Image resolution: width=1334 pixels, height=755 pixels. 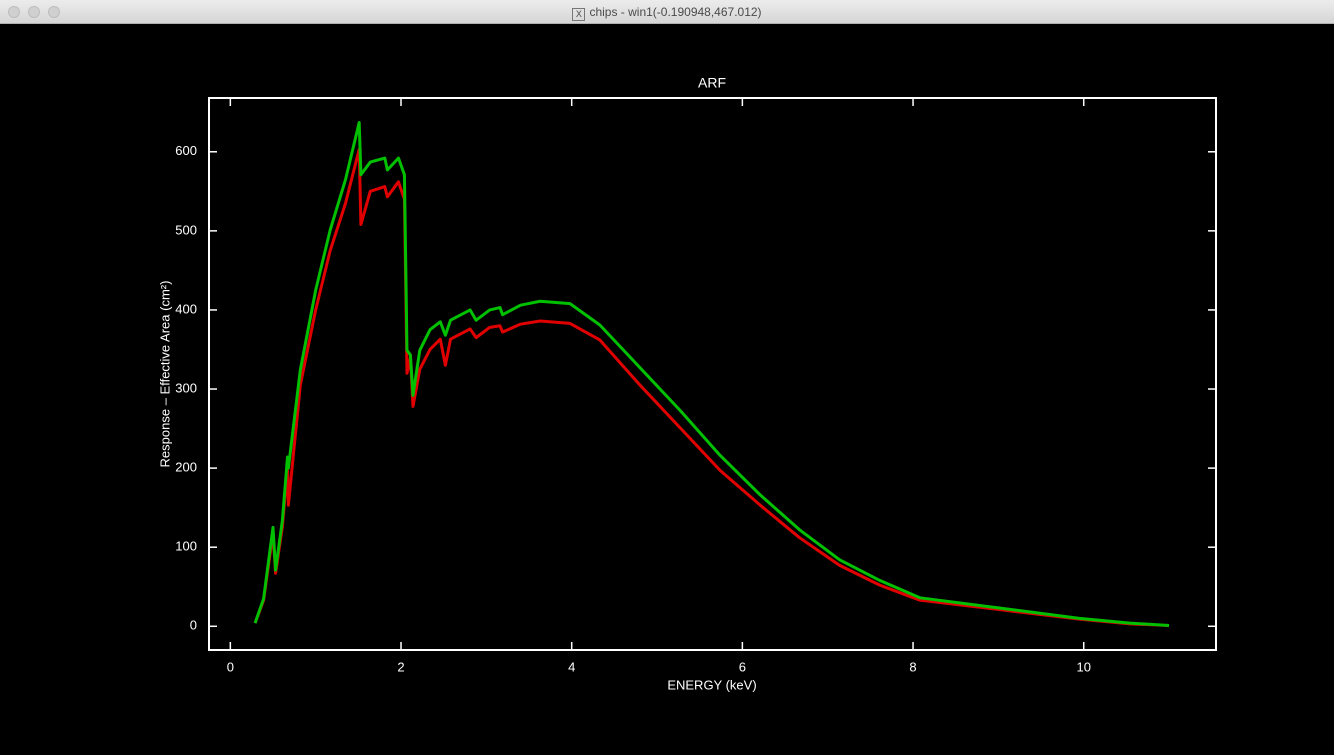 What do you see at coordinates (571, 666) in the screenshot?
I see `x-tick-label: 4` at bounding box center [571, 666].